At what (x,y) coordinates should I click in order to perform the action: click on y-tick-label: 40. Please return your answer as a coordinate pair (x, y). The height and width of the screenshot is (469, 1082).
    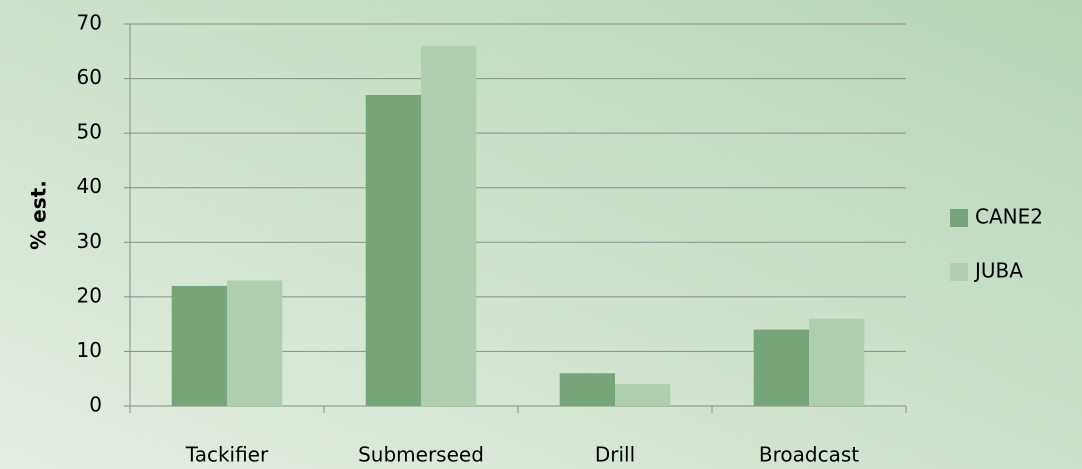
    Looking at the image, I should click on (89, 186).